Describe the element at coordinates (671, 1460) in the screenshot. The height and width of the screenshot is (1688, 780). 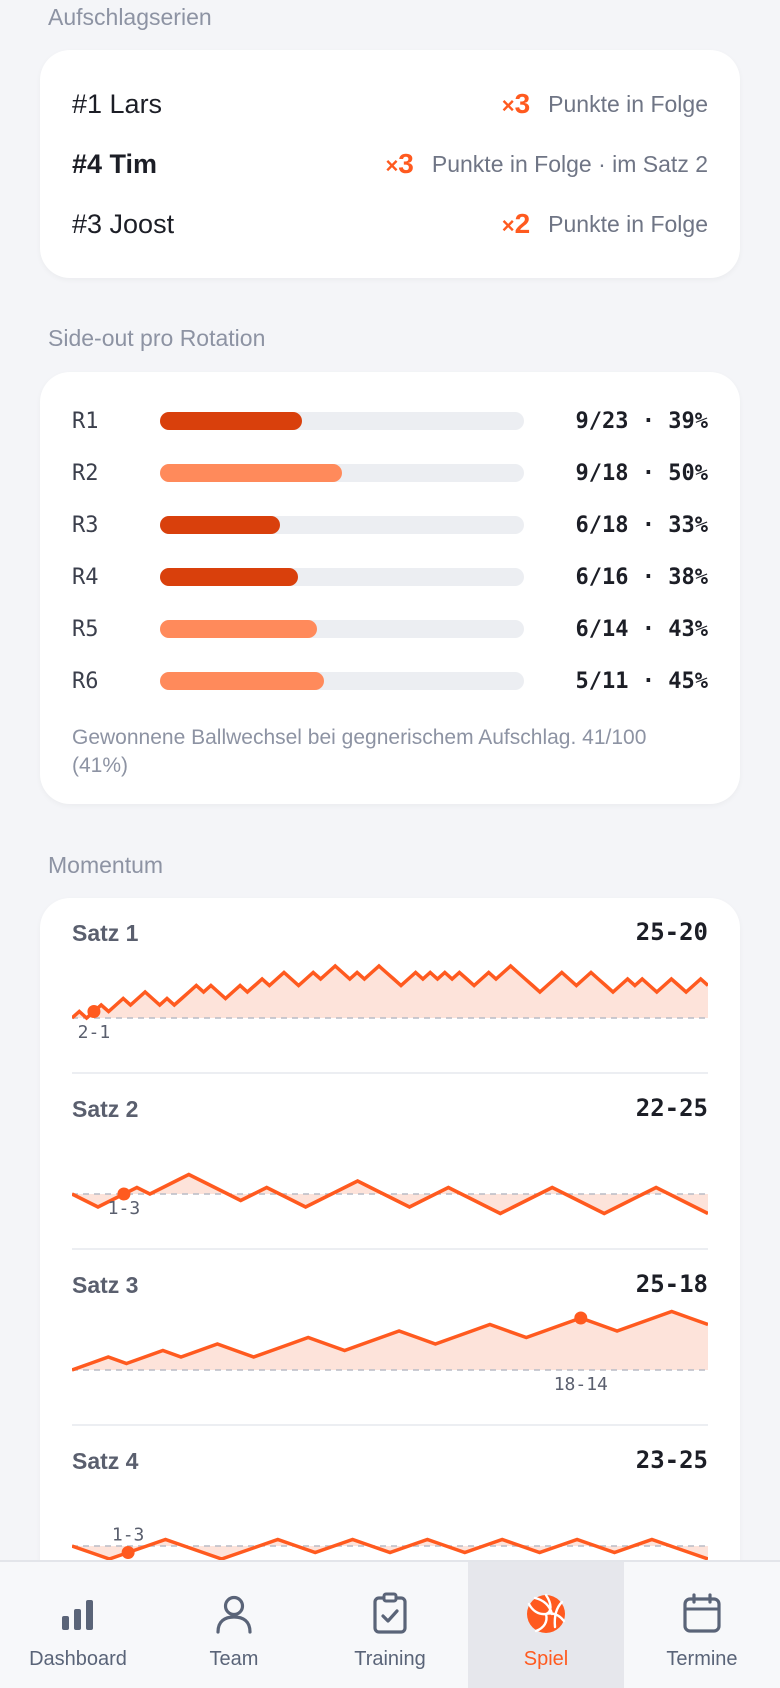
I see `set-score: 23-25` at that location.